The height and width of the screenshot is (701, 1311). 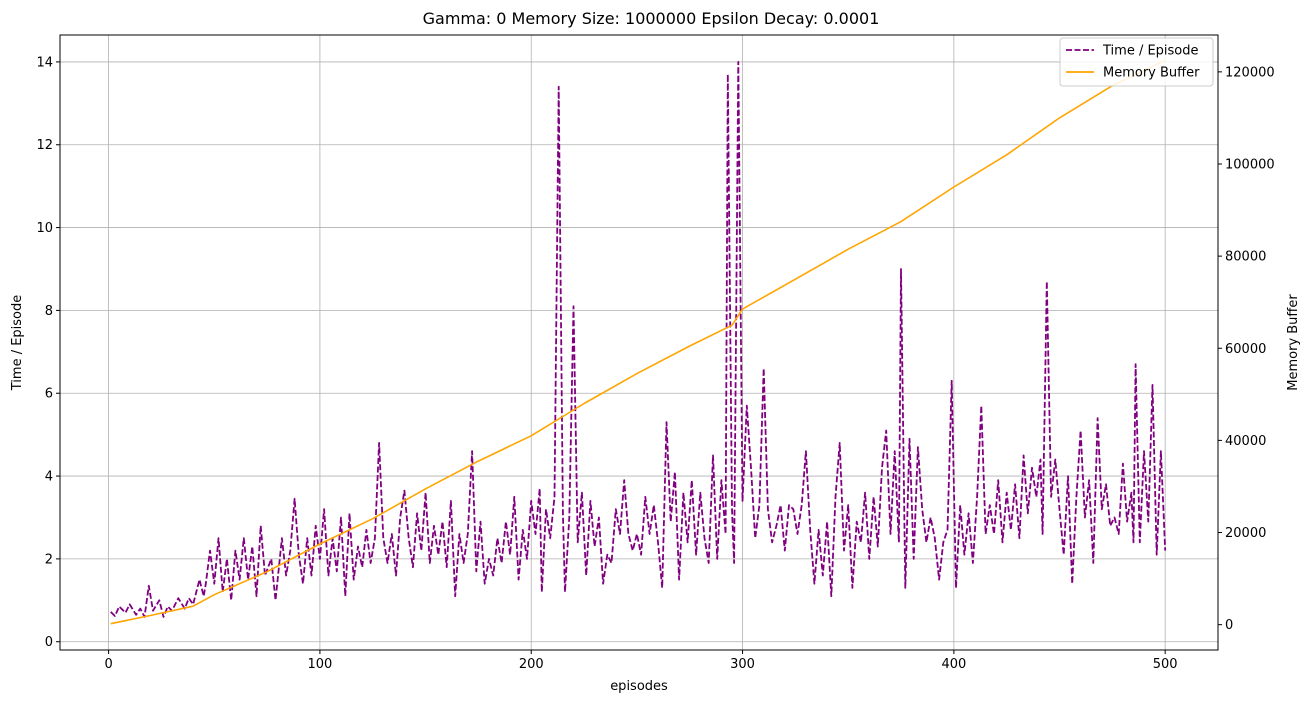 What do you see at coordinates (1245, 441) in the screenshot?
I see `y-right-tick-label: 40000` at bounding box center [1245, 441].